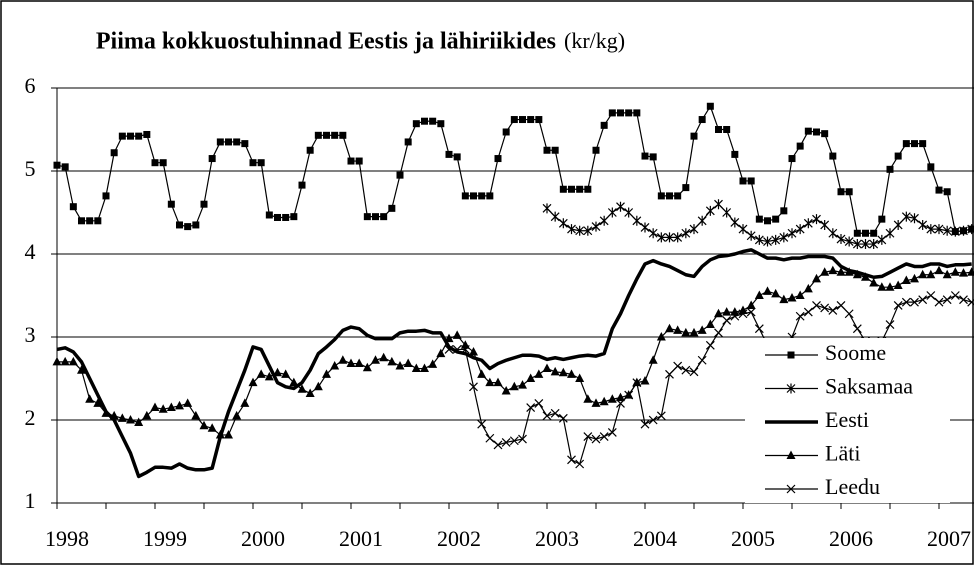 Image resolution: width=974 pixels, height=565 pixels. What do you see at coordinates (165, 538) in the screenshot?
I see `x-tick-label: 1999` at bounding box center [165, 538].